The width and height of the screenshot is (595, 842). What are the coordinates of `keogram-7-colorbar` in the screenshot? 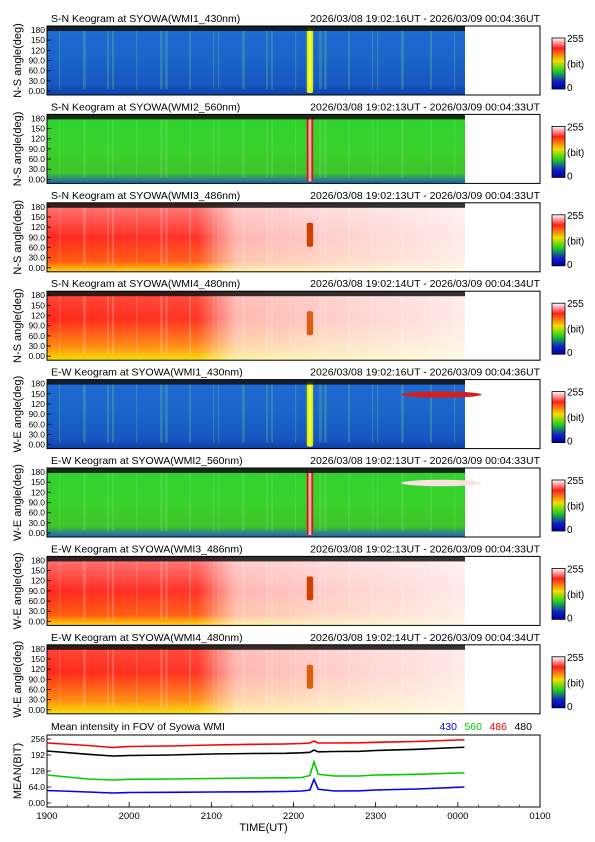 It's located at (558, 594).